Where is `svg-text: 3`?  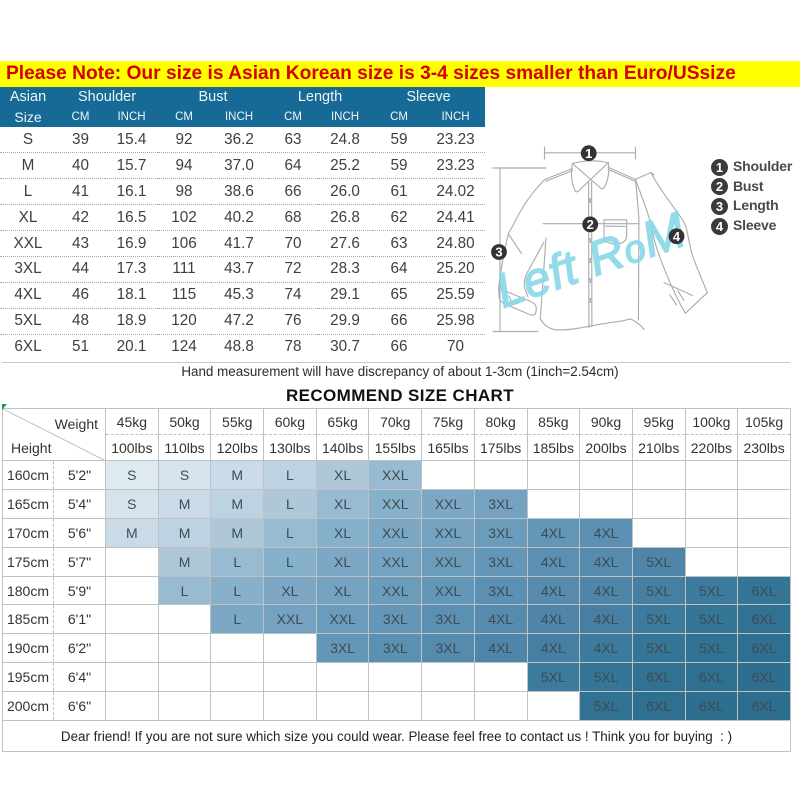
svg-text: 3 is located at coordinates (498, 252).